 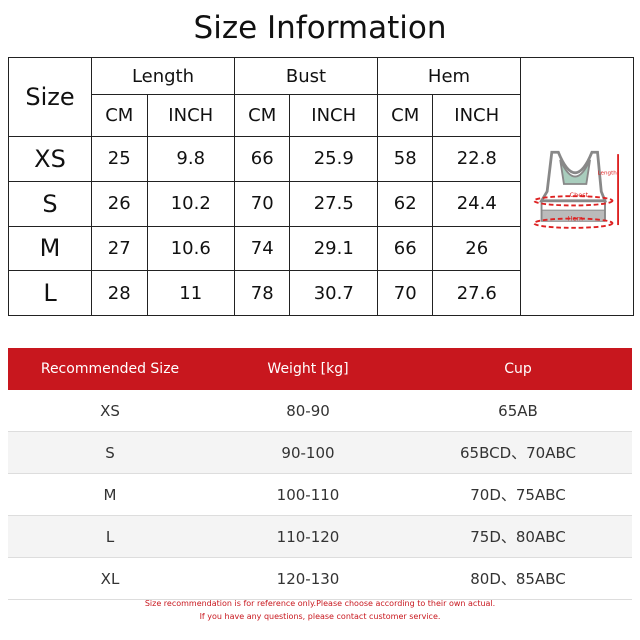 I want to click on cell: 58, so click(x=405, y=159).